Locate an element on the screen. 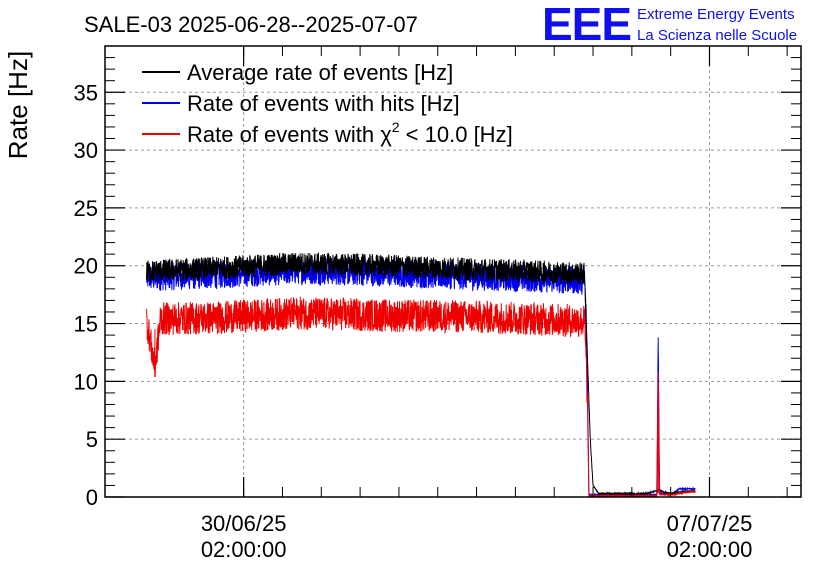 The image size is (836, 572). legend-chi2-post: < 10.0 [Hz] is located at coordinates (456, 134).